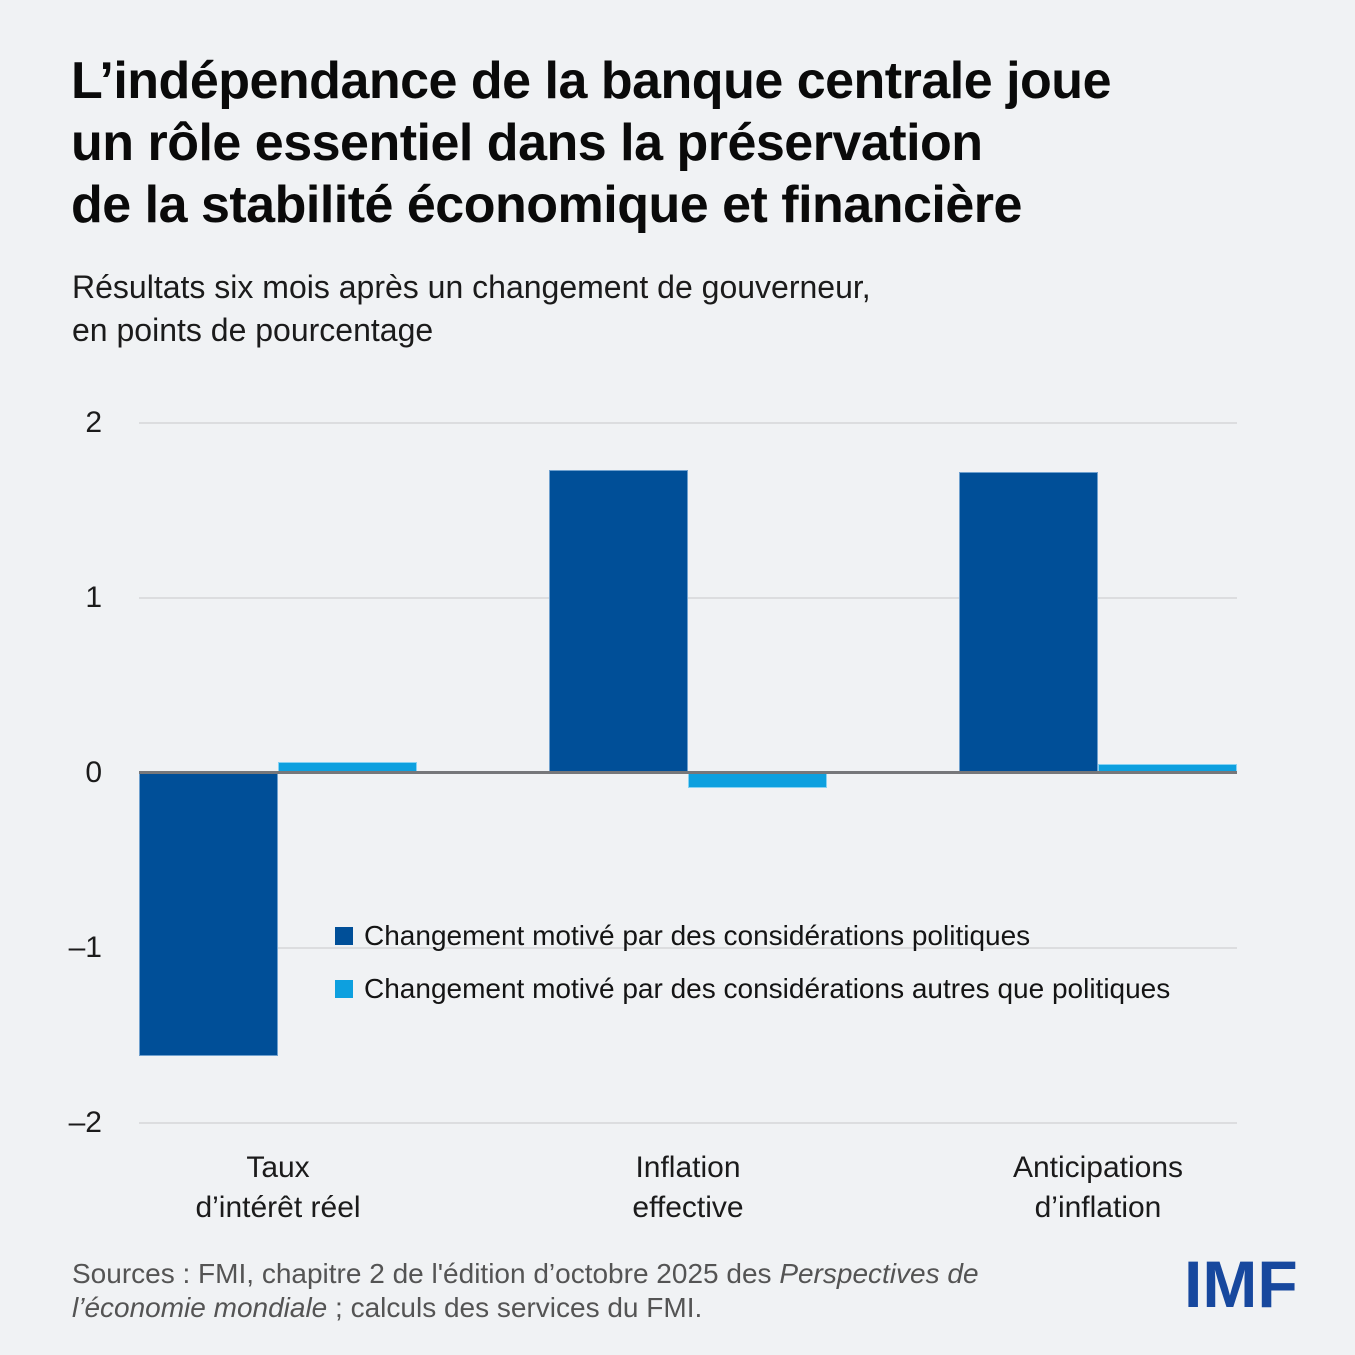  I want to click on category-label-line: Taux, so click(278, 1167).